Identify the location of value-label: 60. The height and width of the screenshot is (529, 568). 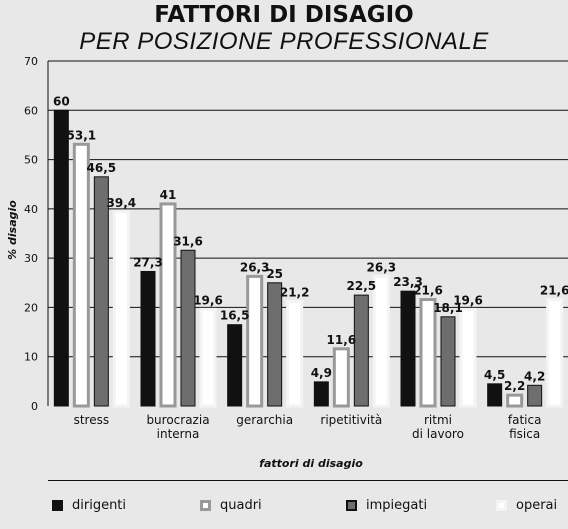
(61, 101).